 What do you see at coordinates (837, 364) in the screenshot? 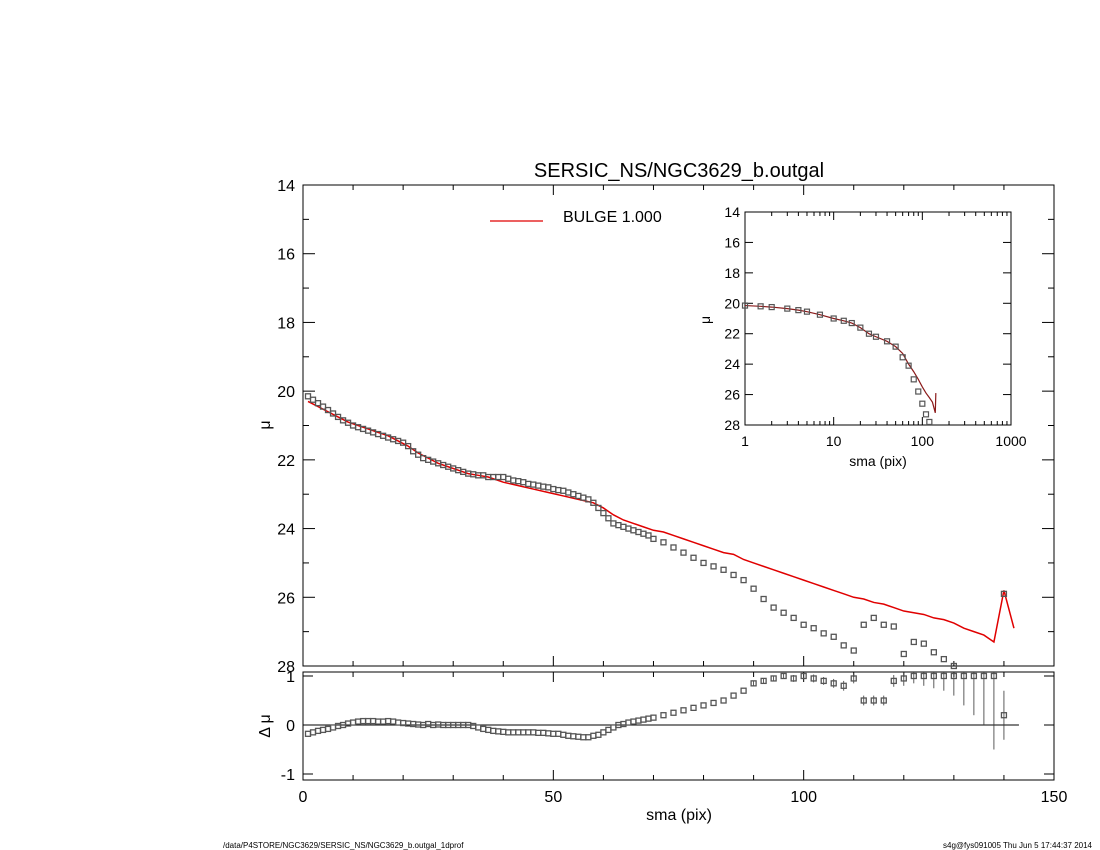
I see `inset-data-points` at bounding box center [837, 364].